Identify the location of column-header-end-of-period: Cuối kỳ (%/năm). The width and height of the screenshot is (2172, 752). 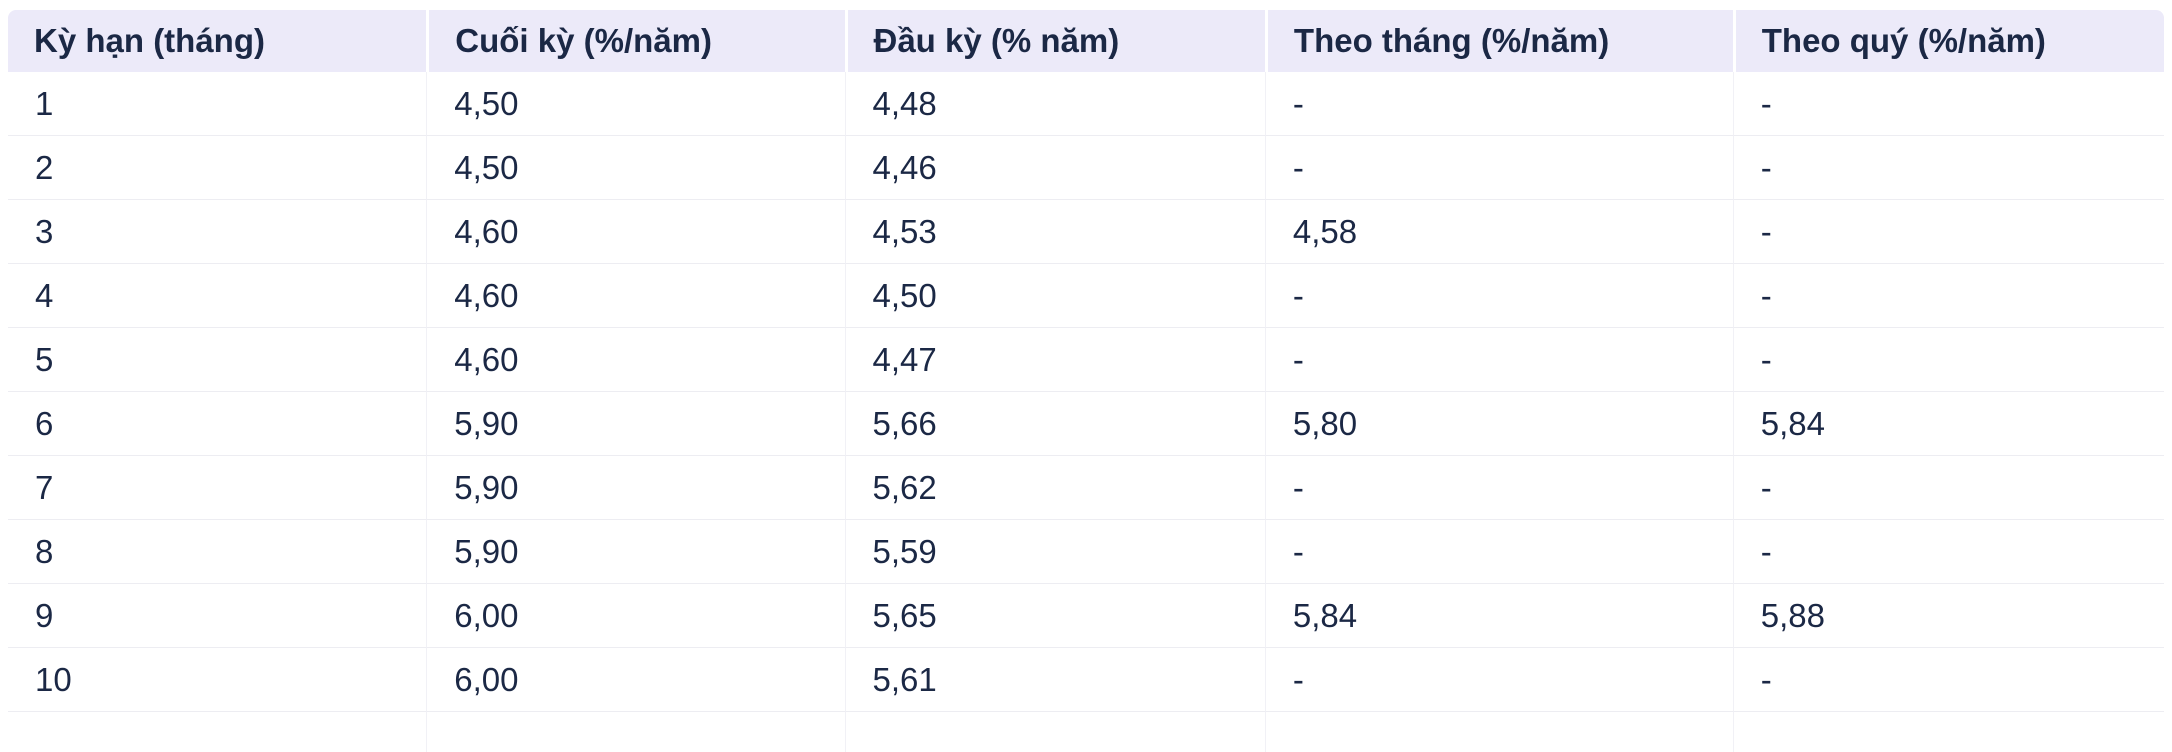
(635, 41).